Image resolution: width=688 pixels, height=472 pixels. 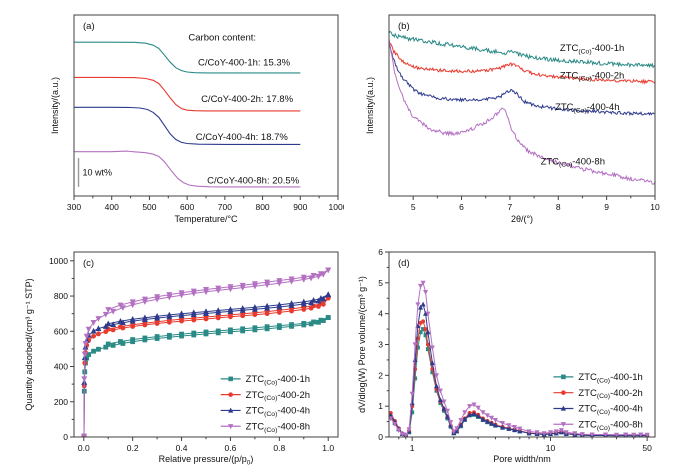 I want to click on series-ZTC(Co)-400-2h, so click(x=522, y=62).